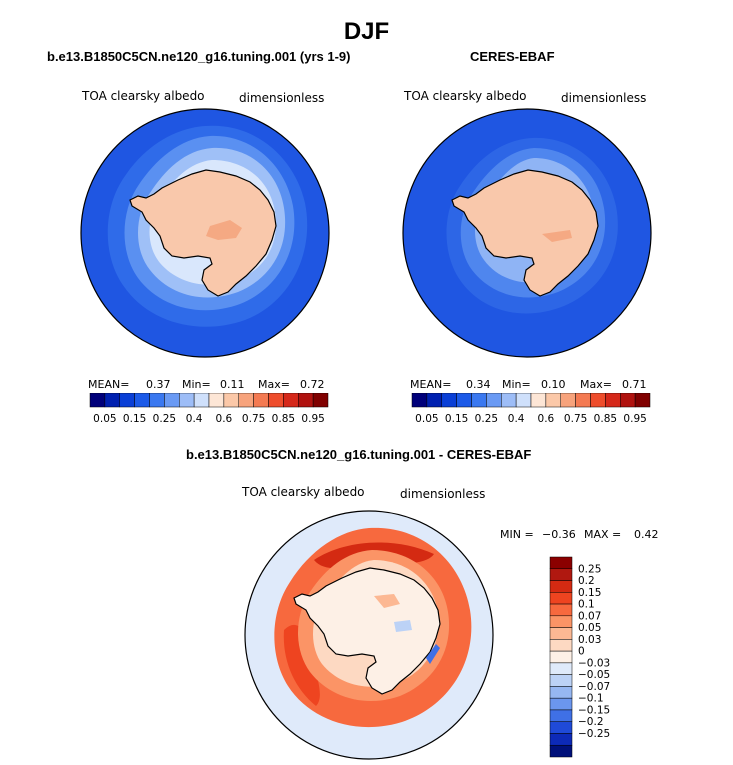  Describe the element at coordinates (603, 534) in the screenshot. I see `panel-3-max-label: MAX =` at that location.